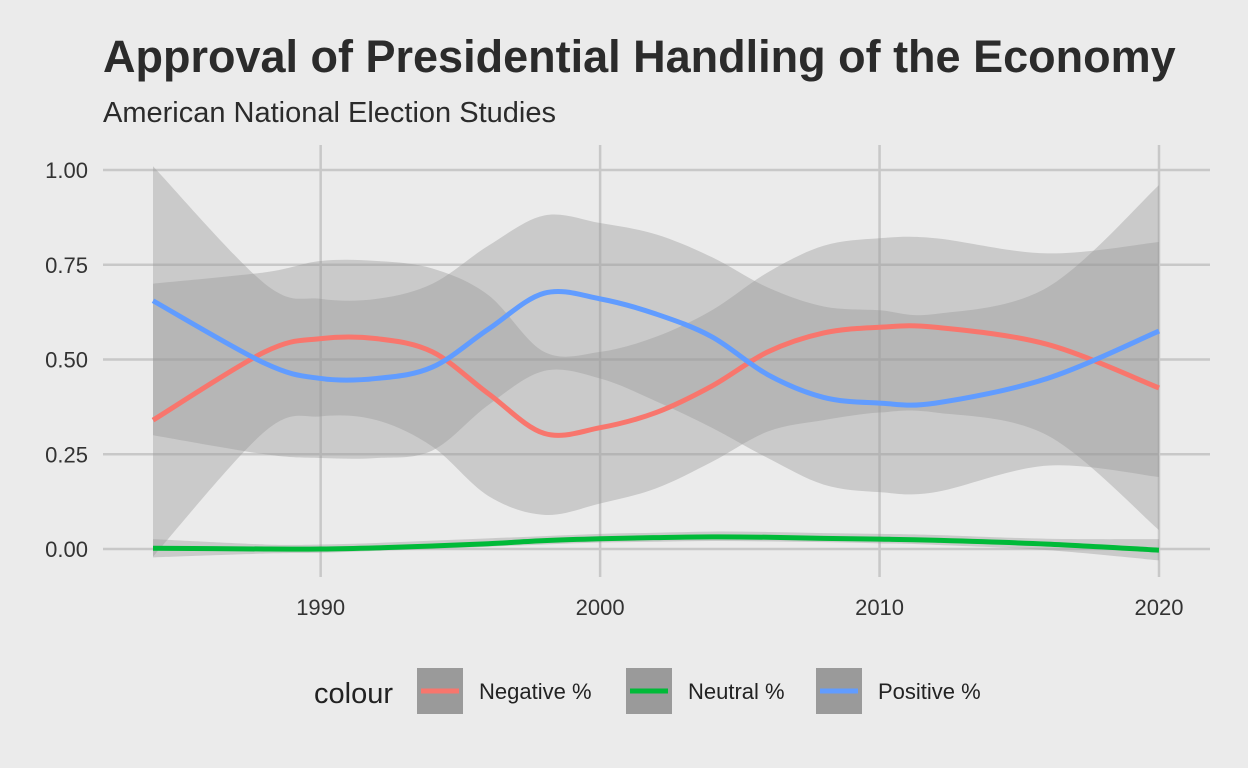 The width and height of the screenshot is (1248, 768). I want to click on x-tick-label-1: 2000, so click(600, 607).